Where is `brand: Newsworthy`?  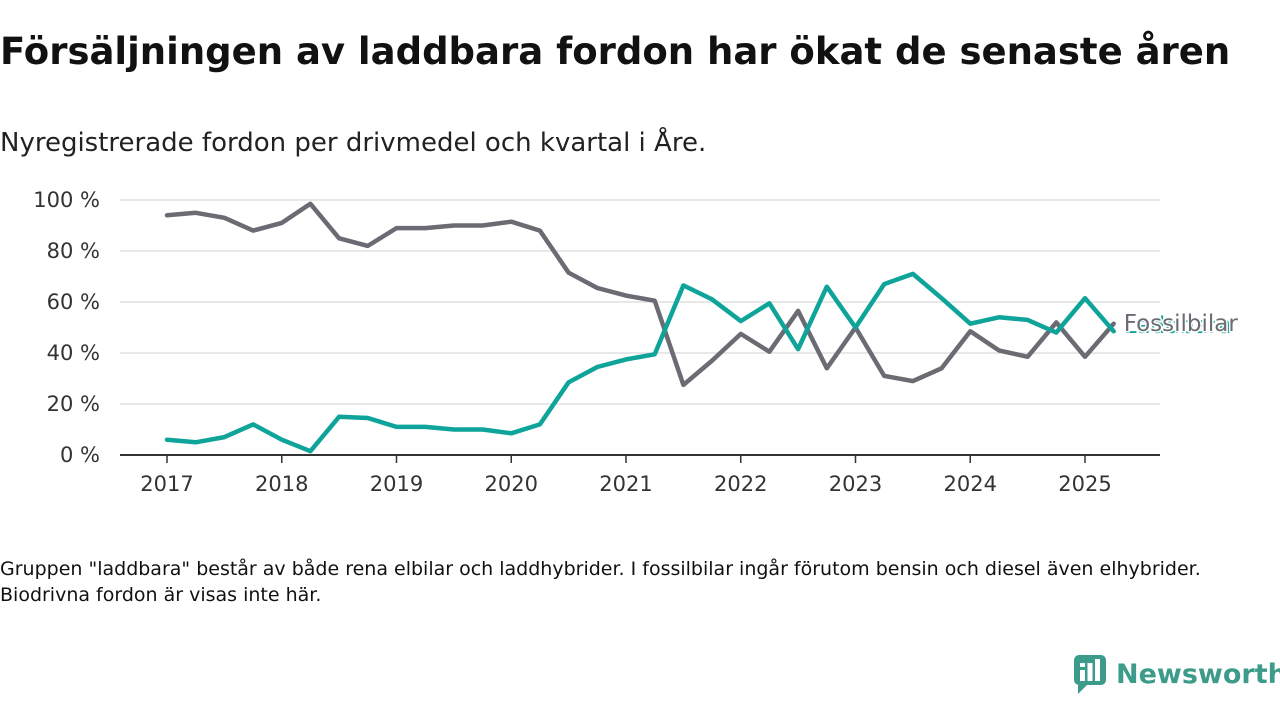
brand: Newsworthy is located at coordinates (1176, 674).